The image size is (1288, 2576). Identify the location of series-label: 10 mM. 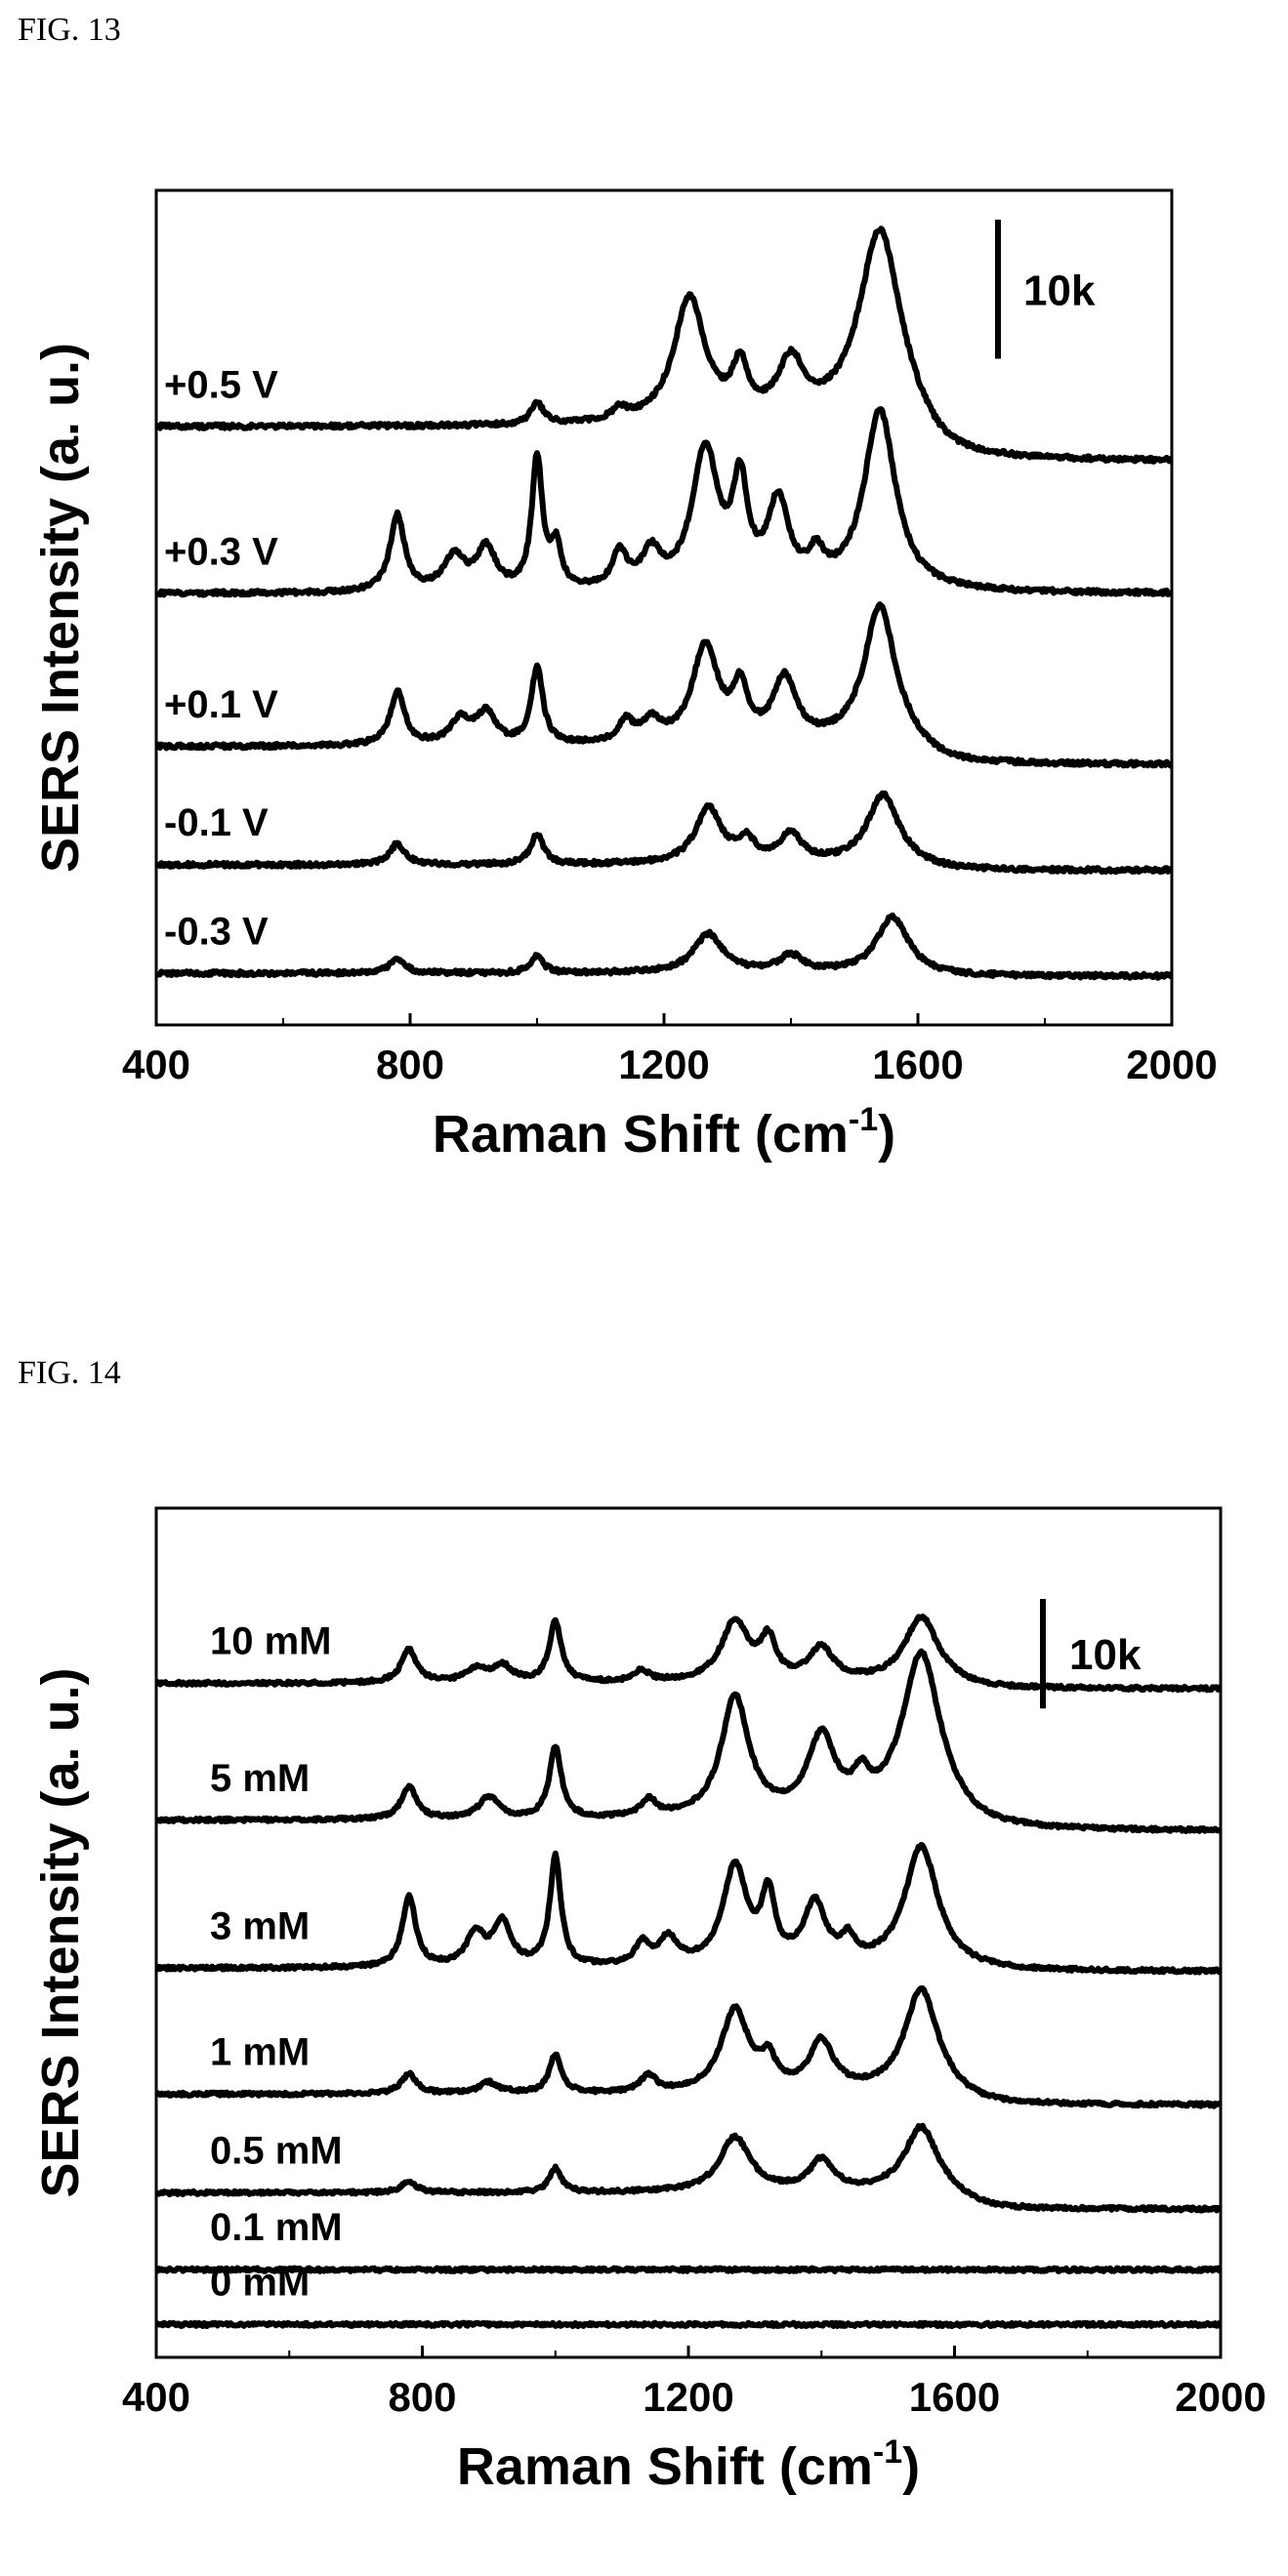
(271, 1641).